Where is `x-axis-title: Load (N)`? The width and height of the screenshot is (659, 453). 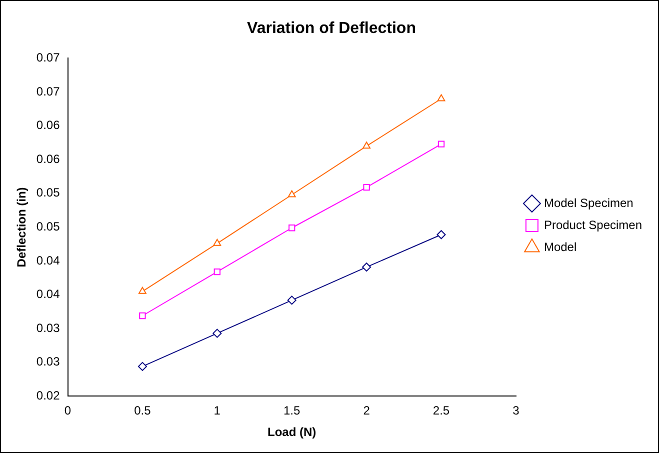
x-axis-title: Load (N) is located at coordinates (292, 432).